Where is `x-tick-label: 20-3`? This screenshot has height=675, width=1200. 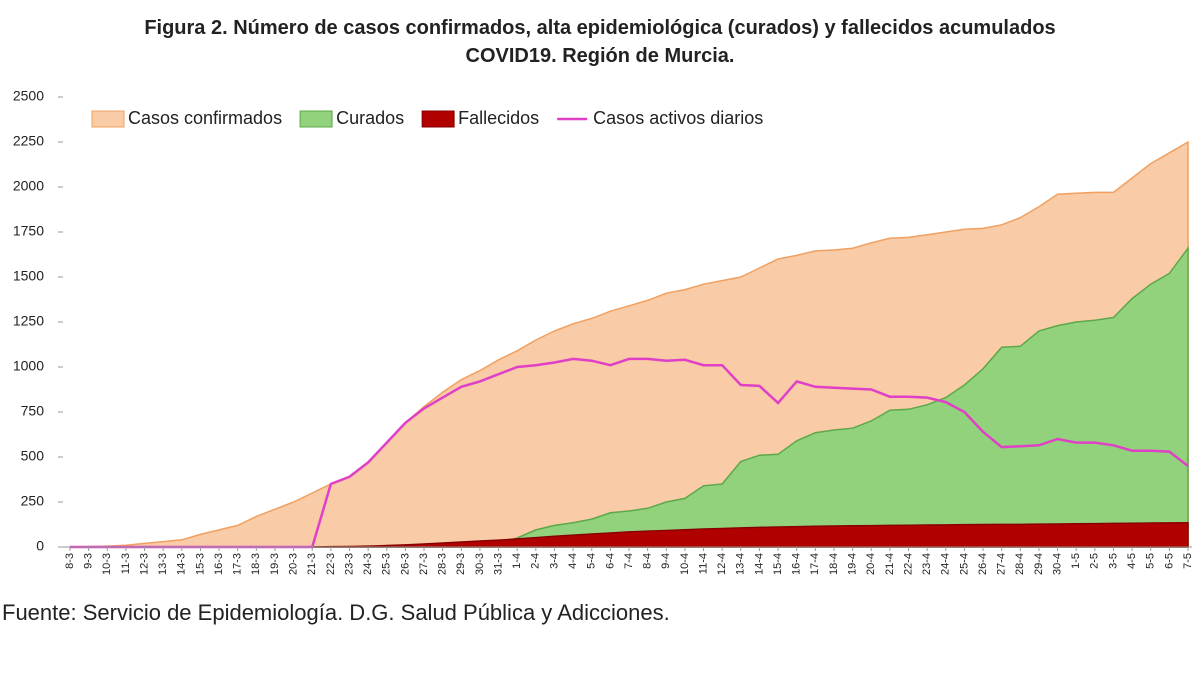 x-tick-label: 20-3 is located at coordinates (294, 564).